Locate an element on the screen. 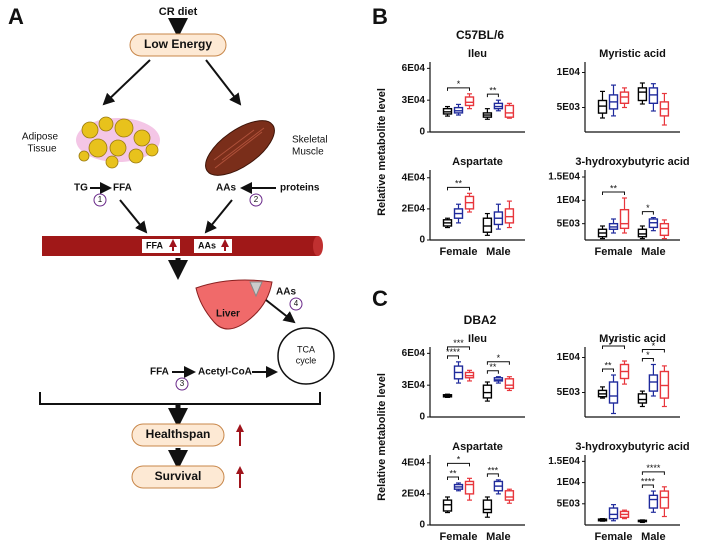 This screenshot has height=554, width=704. label: TCA is located at coordinates (306, 349).